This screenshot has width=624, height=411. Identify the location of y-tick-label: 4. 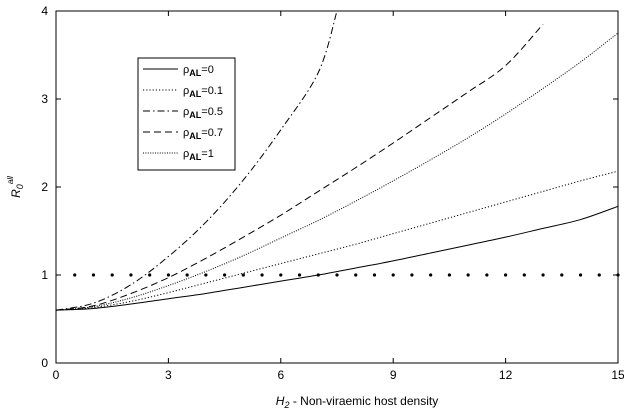
(44, 11).